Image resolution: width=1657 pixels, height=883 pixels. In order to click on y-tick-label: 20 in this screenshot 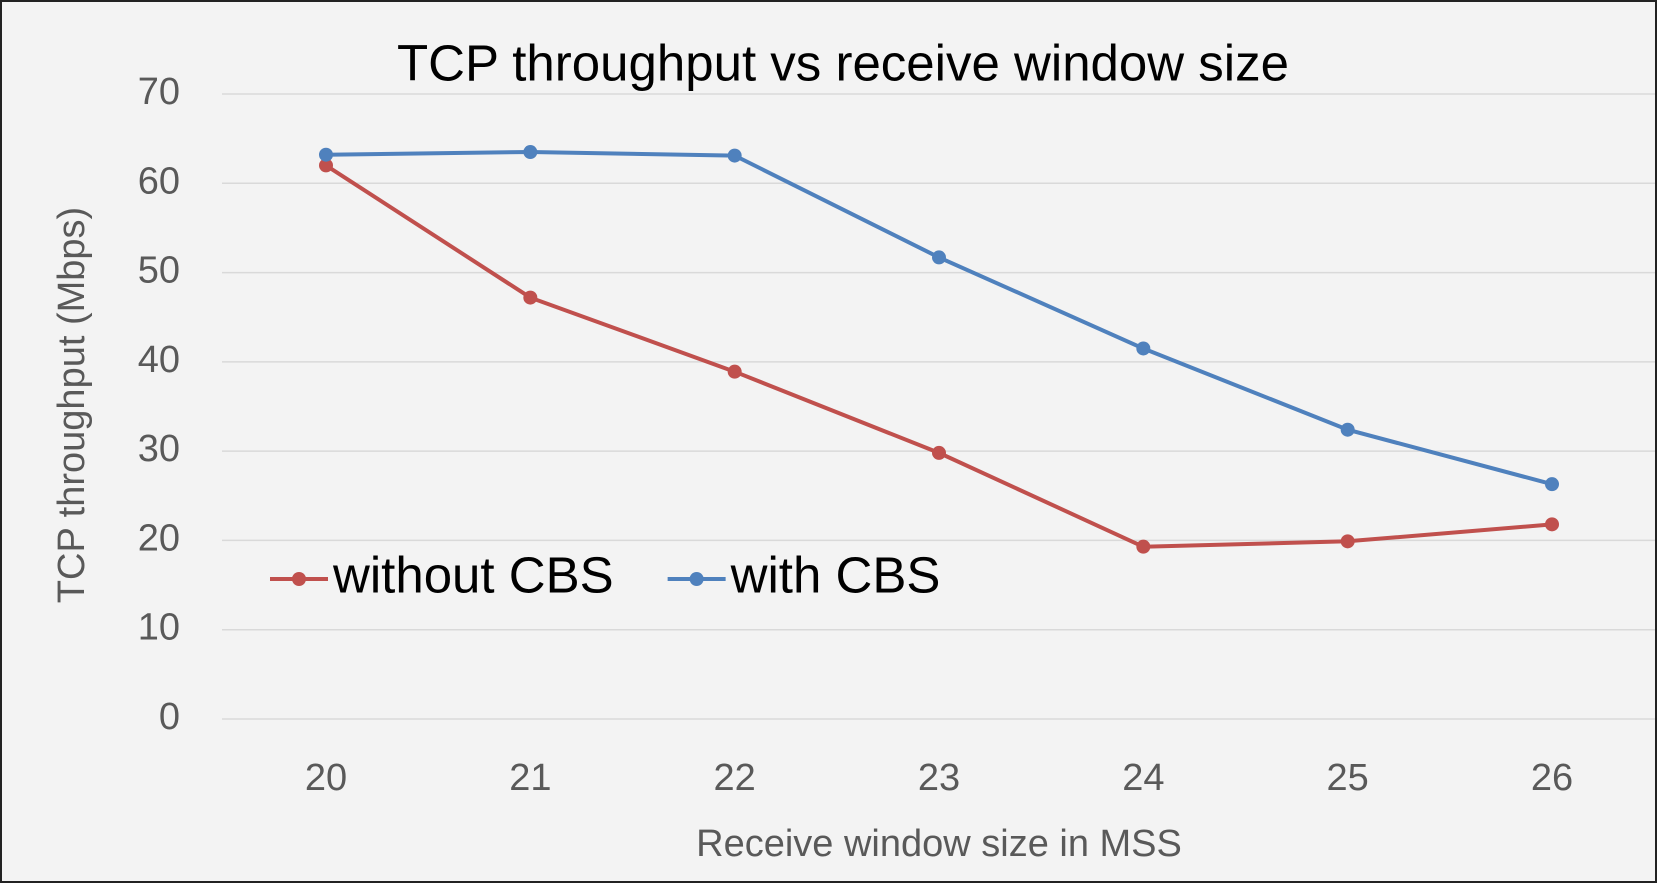, I will do `click(159, 538)`.